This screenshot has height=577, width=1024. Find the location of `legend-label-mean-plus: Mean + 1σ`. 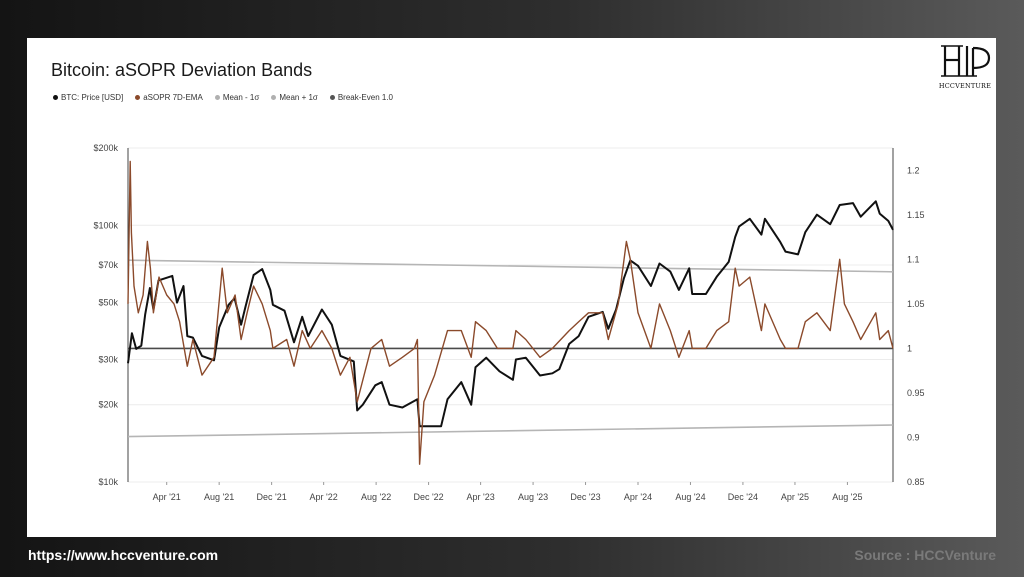

legend-label-mean-plus: Mean + 1σ is located at coordinates (298, 97).